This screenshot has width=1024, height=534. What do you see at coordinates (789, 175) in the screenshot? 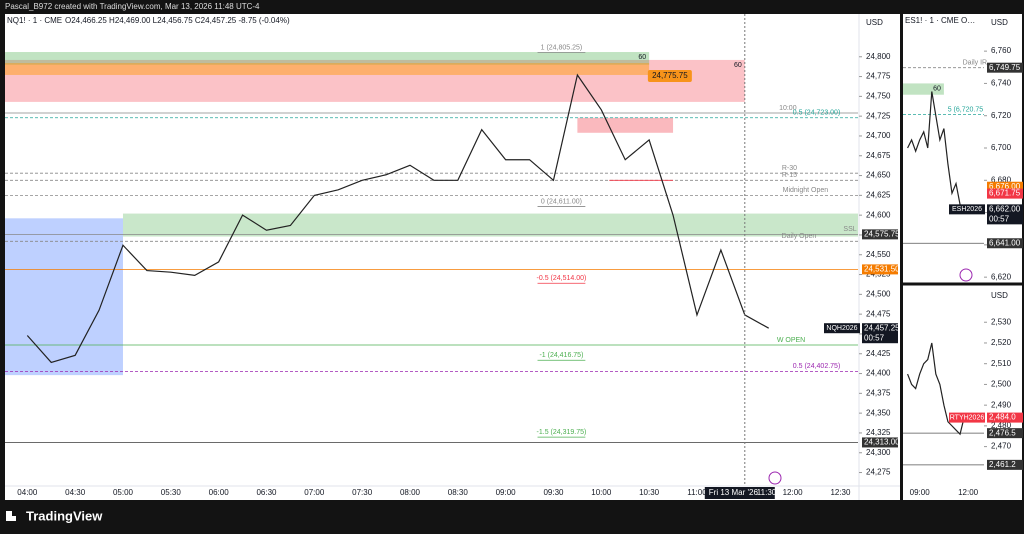
I see `level-label: R-15` at bounding box center [789, 175].